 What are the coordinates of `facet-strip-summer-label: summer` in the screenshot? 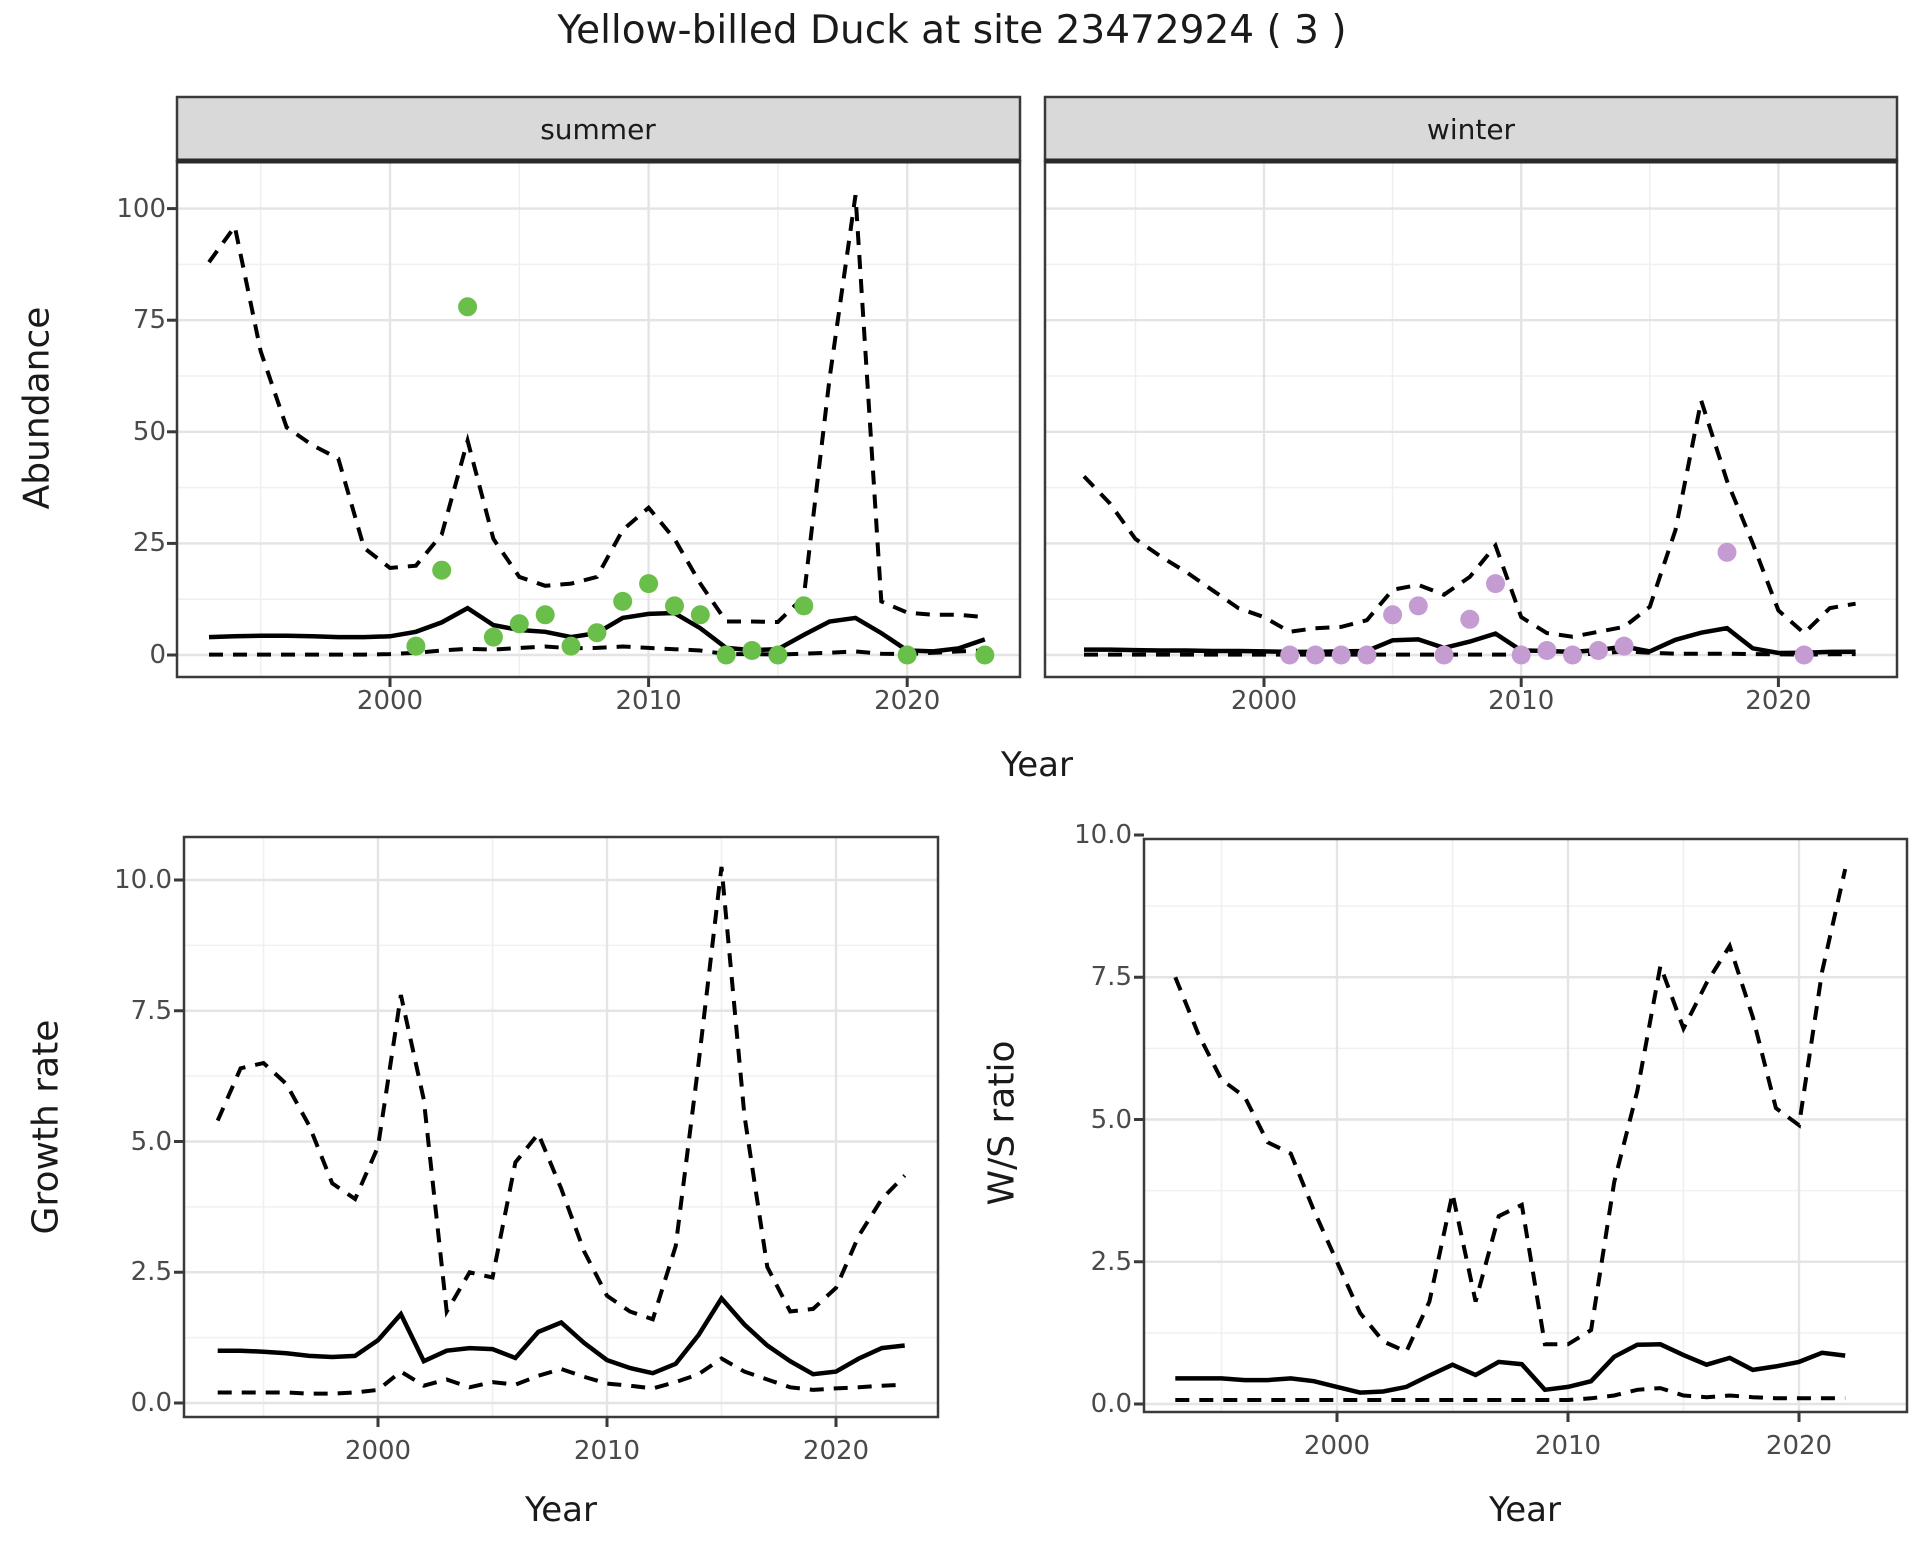 It's located at (598, 129).